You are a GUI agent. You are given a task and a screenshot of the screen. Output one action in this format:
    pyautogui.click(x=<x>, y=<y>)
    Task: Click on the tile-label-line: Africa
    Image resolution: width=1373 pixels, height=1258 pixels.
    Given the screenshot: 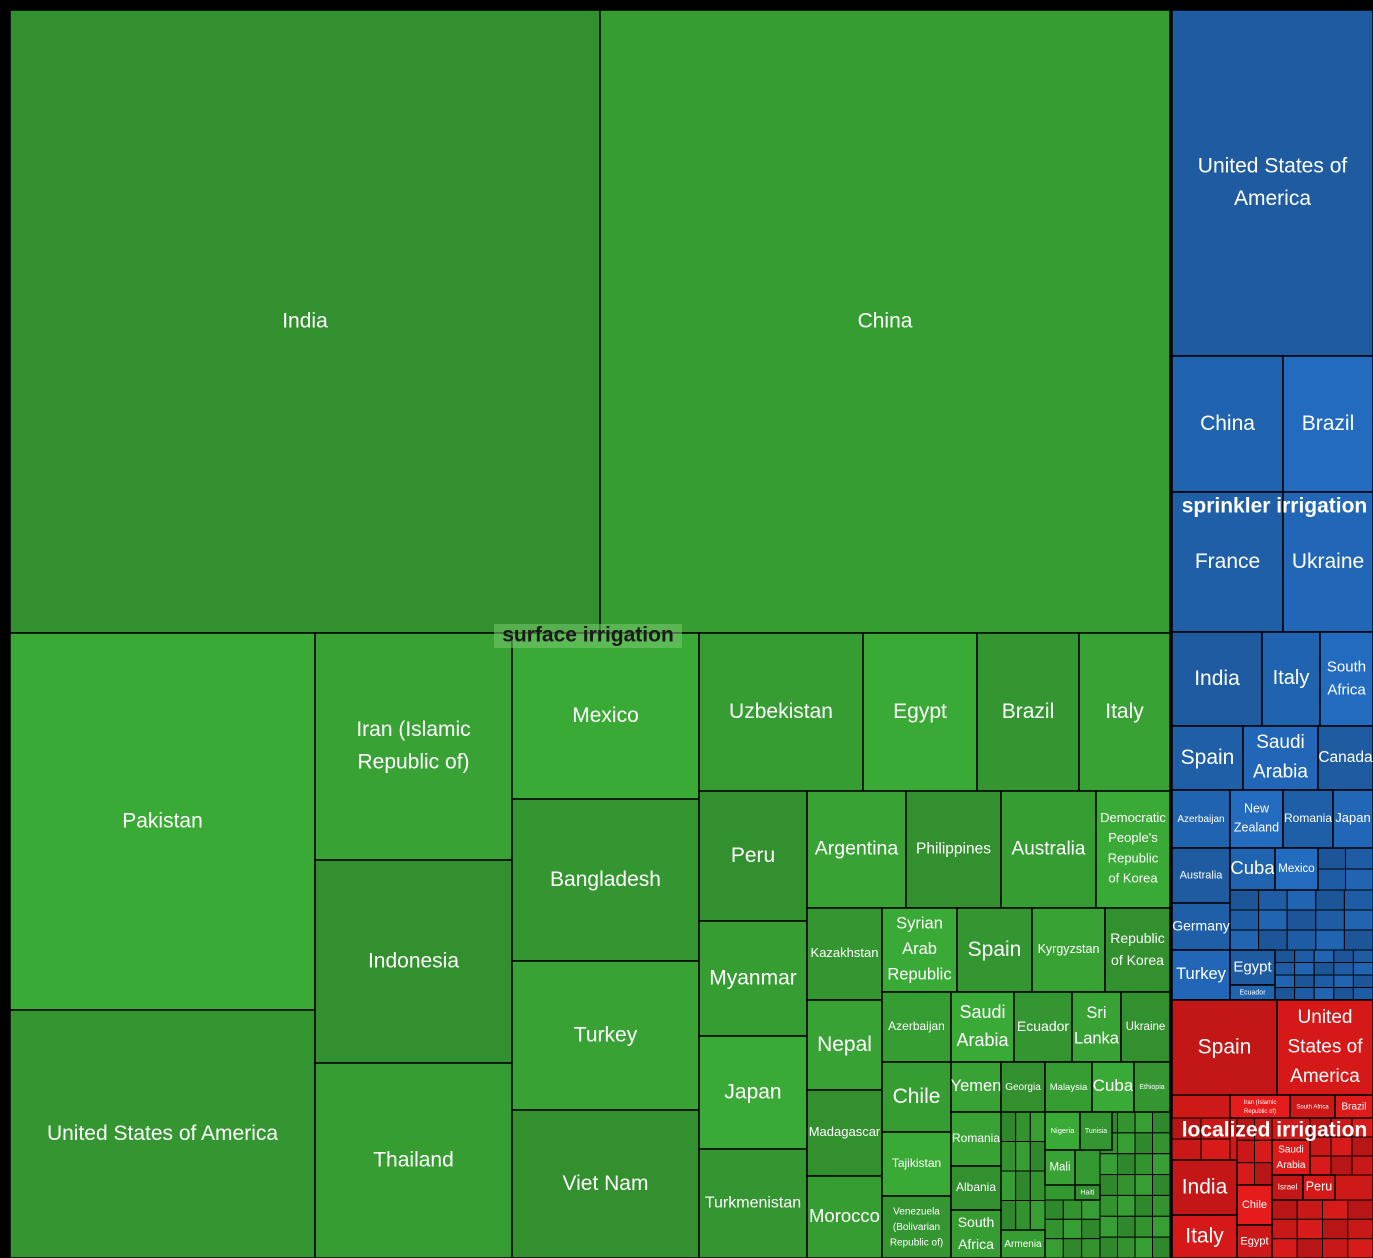 What is the action you would take?
    pyautogui.click(x=976, y=1243)
    